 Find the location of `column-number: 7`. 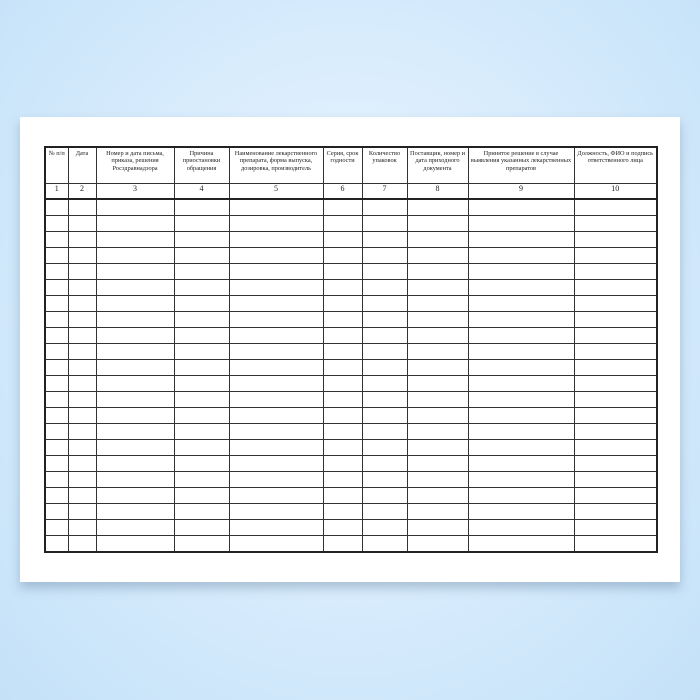

column-number: 7 is located at coordinates (384, 191).